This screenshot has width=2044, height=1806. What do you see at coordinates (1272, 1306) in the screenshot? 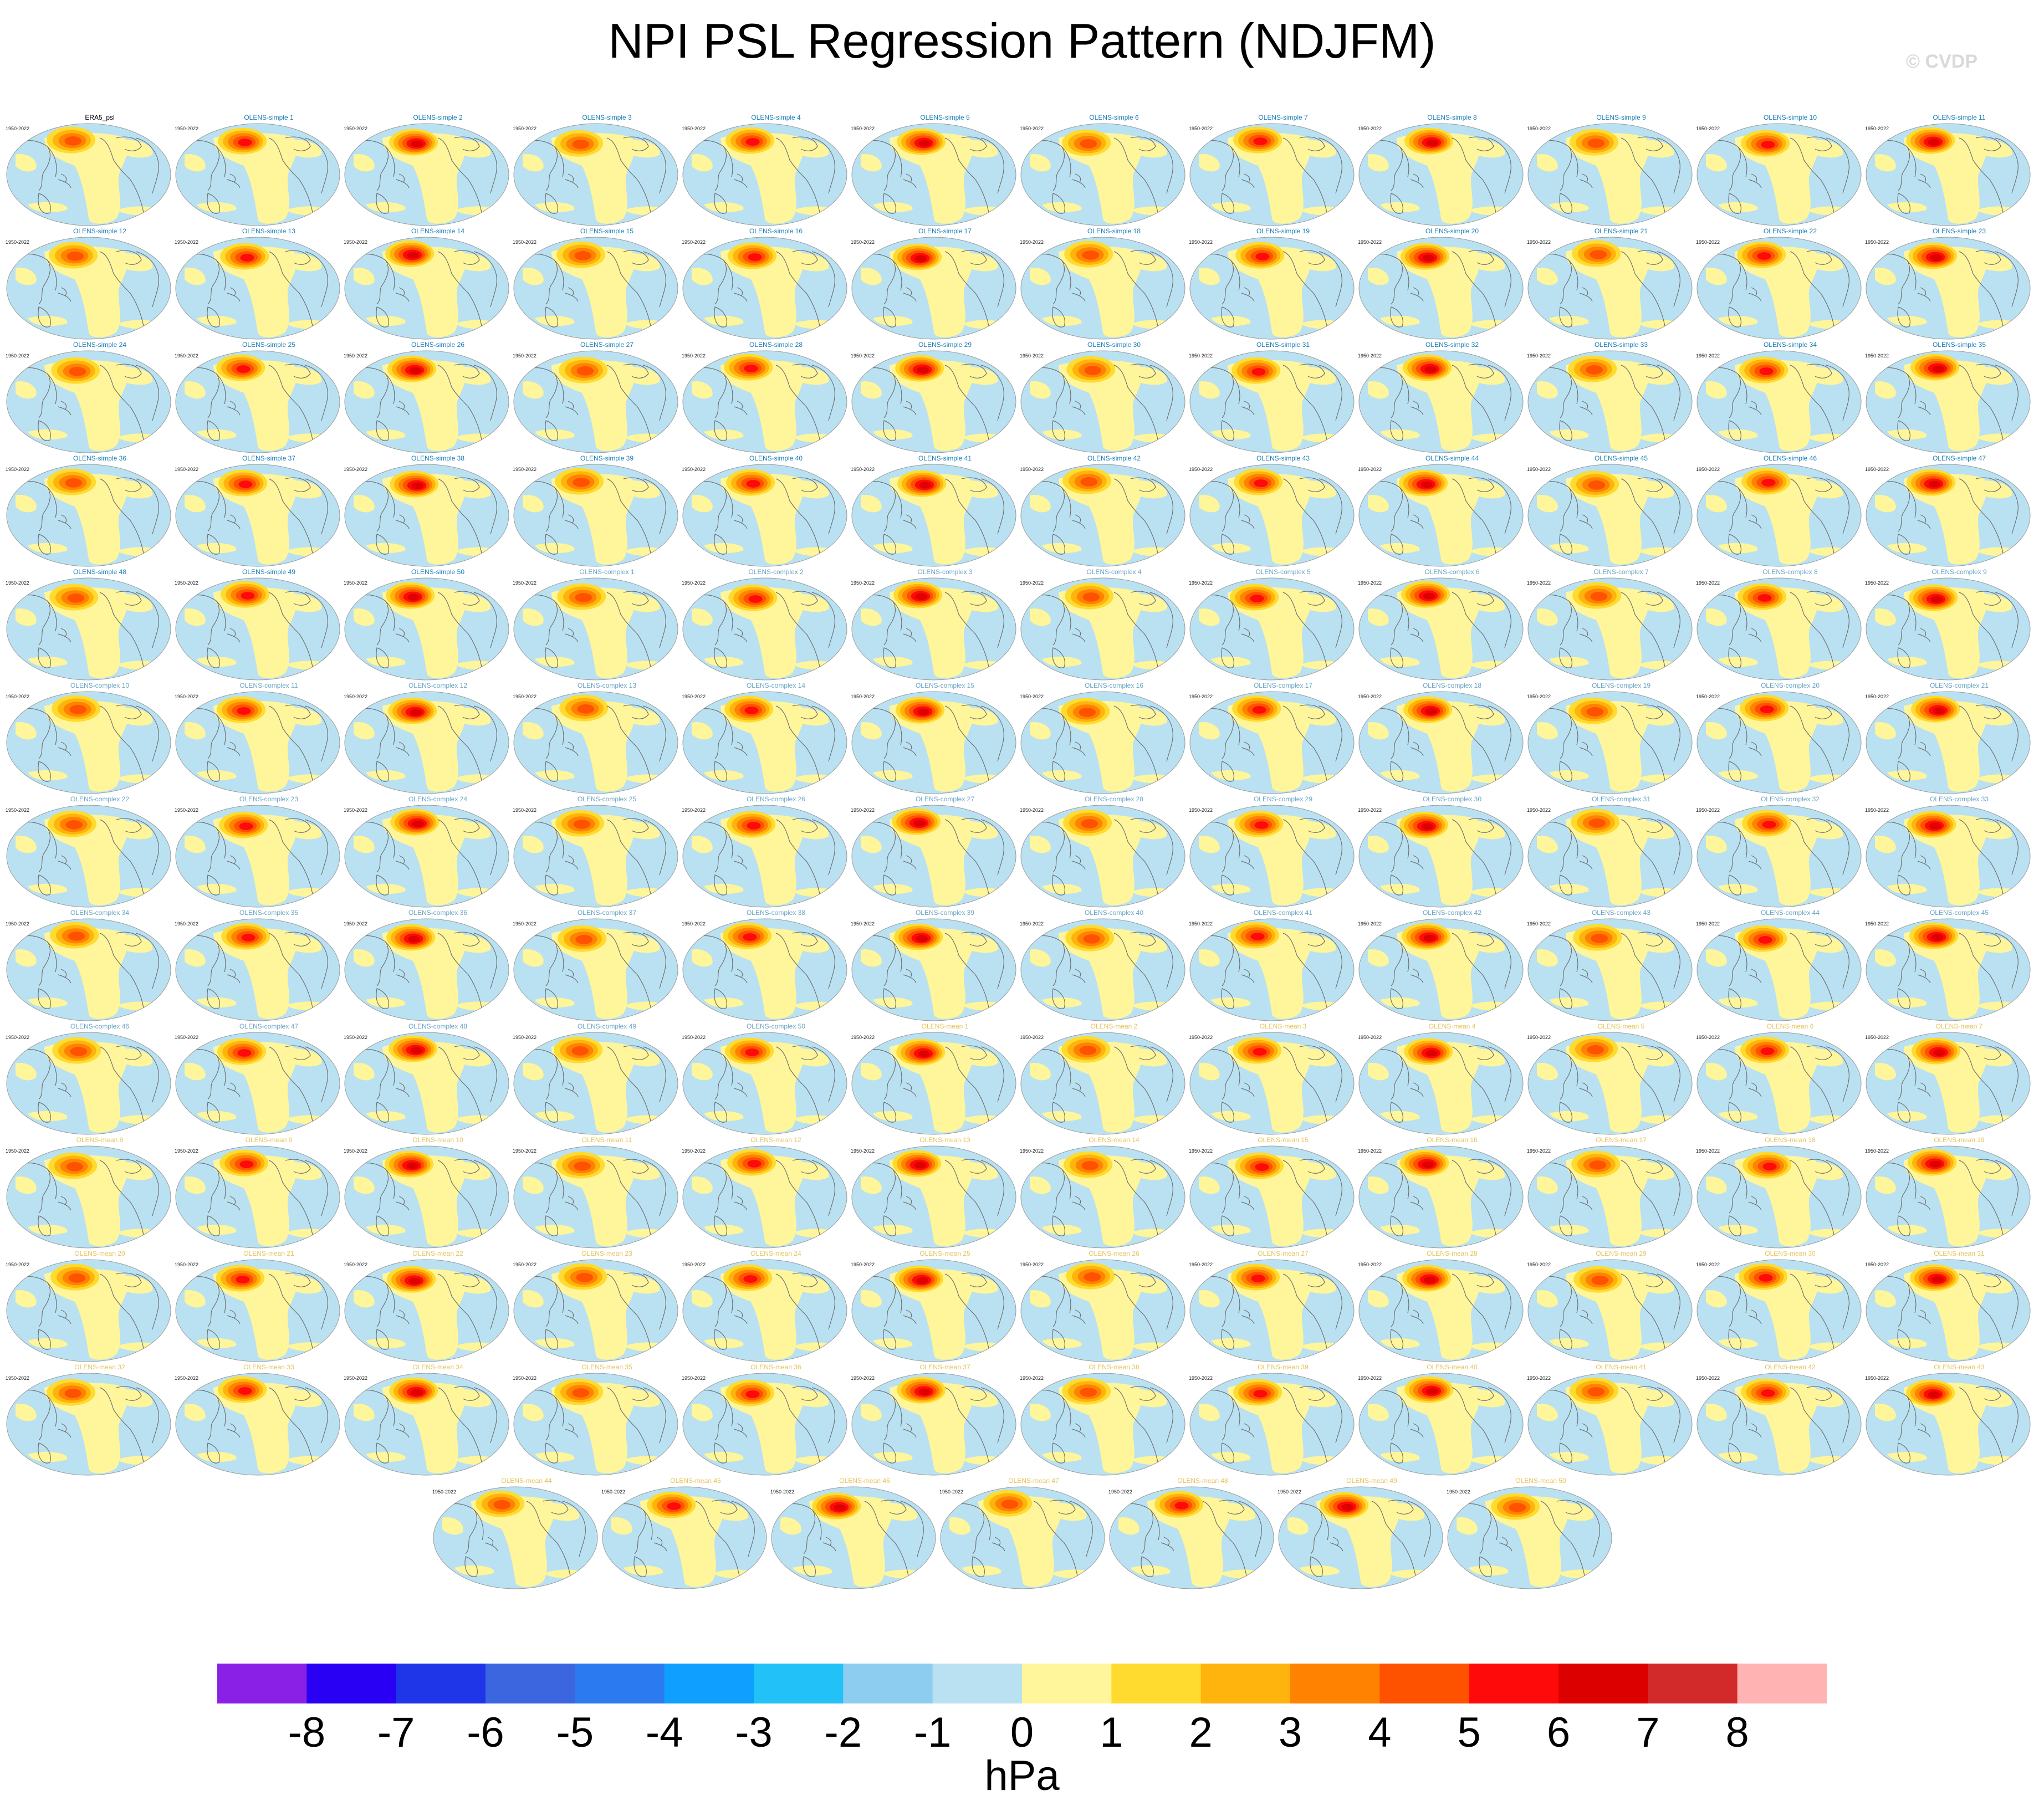
I see `map-panel: 1950-2022 OLENS-mean 27` at bounding box center [1272, 1306].